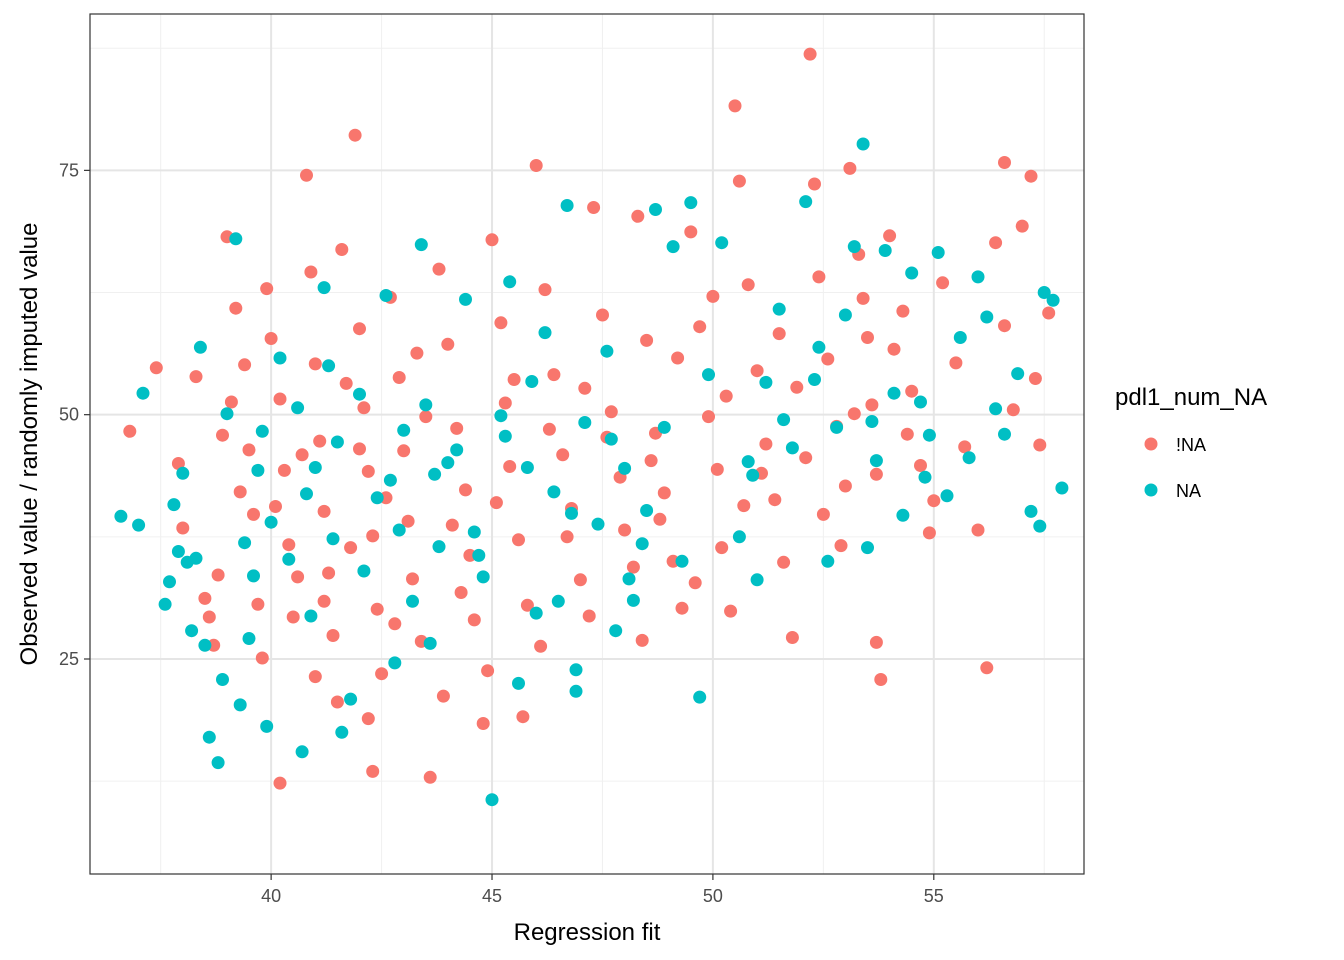 This screenshot has height=960, width=1344. I want to click on x-tick-label: 55, so click(934, 896).